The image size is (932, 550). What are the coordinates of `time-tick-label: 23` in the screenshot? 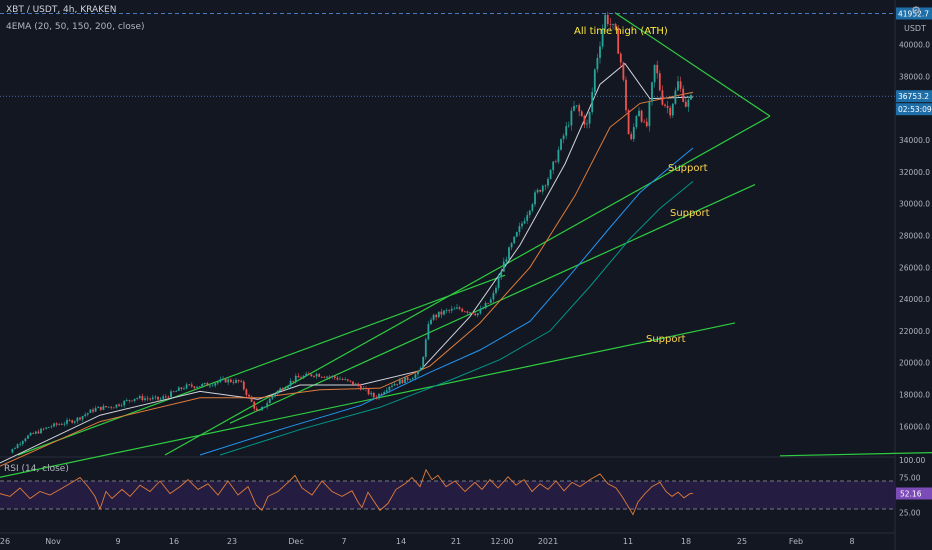 It's located at (232, 541).